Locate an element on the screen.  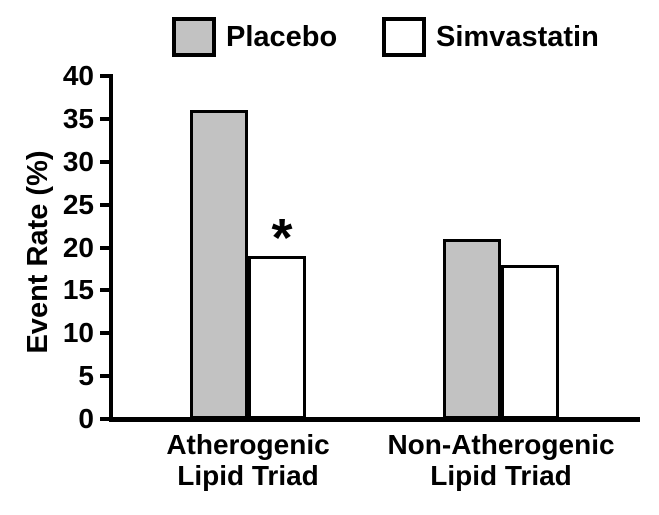
legend-label-placebo: Placebo is located at coordinates (282, 37).